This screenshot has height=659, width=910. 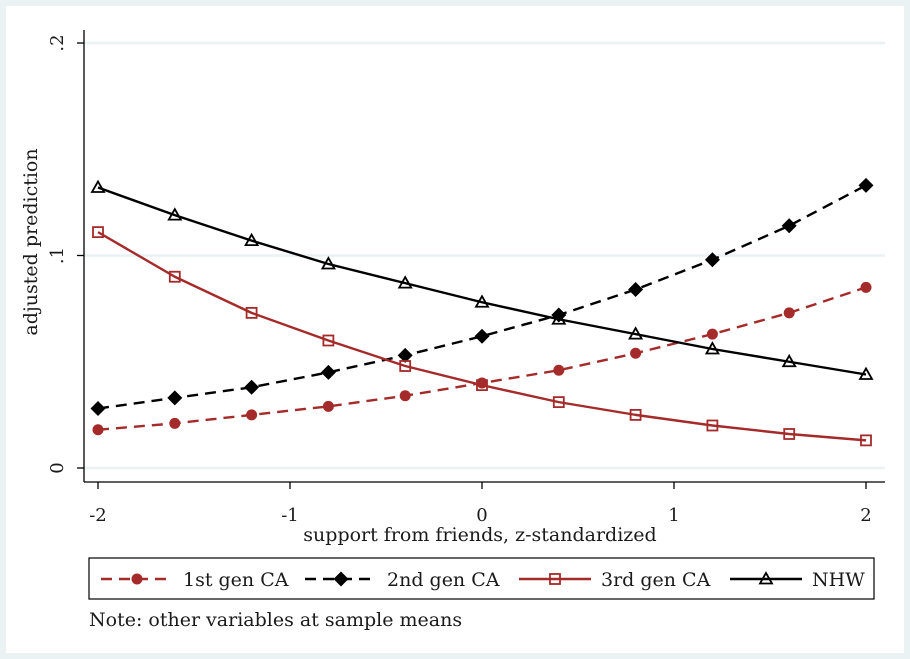 I want to click on x-tick-label: -1, so click(x=290, y=515).